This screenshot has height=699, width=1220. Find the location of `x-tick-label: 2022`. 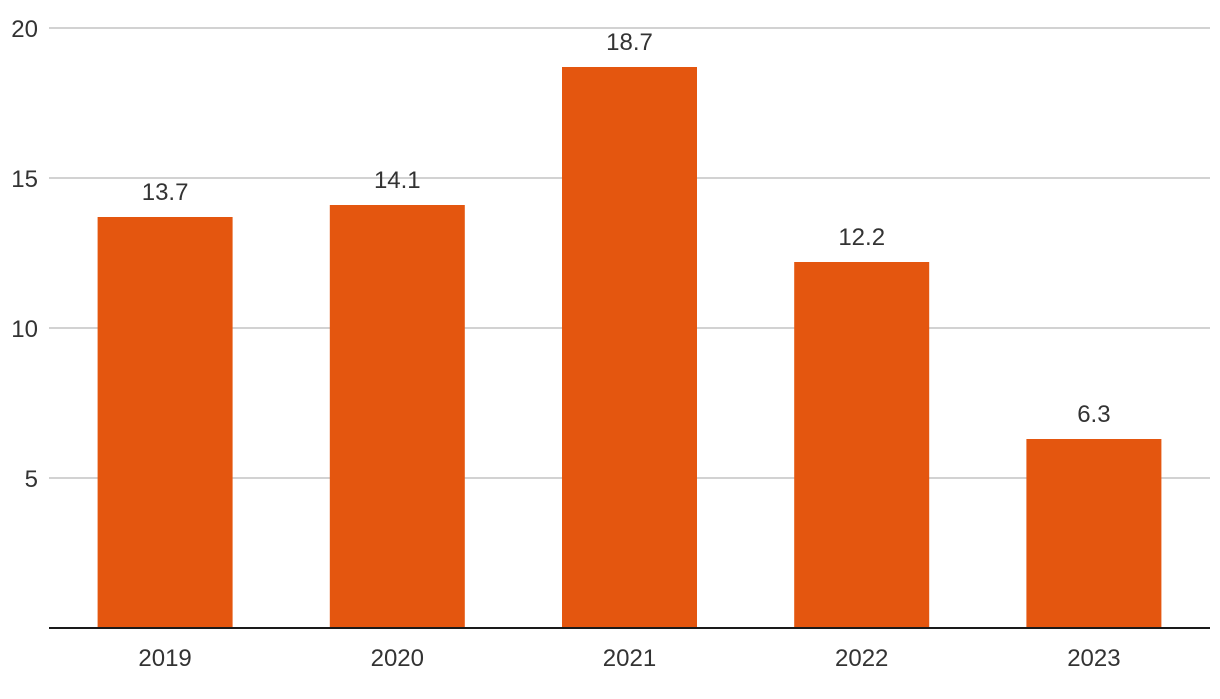

x-tick-label: 2022 is located at coordinates (861, 658).